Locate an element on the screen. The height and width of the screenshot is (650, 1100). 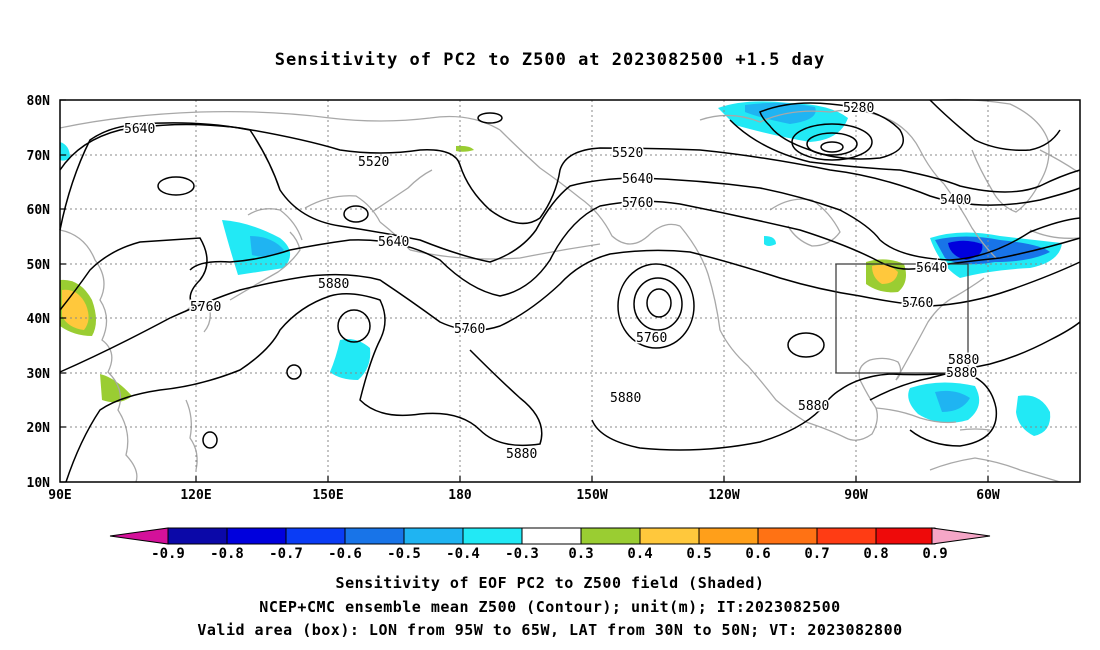
coast-gulf-mexico is located at coordinates (880, 383).